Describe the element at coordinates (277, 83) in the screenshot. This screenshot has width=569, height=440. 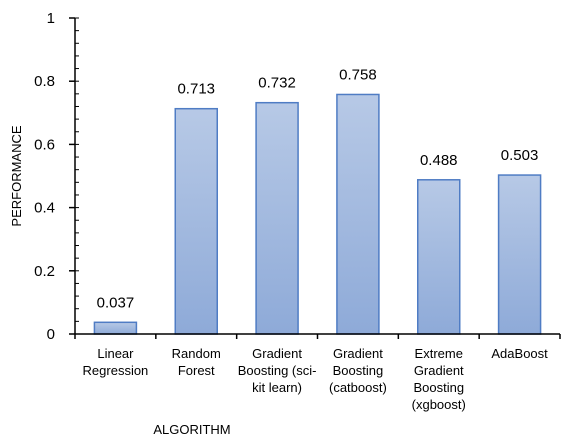
I see `data-label-2: 0.732` at that location.